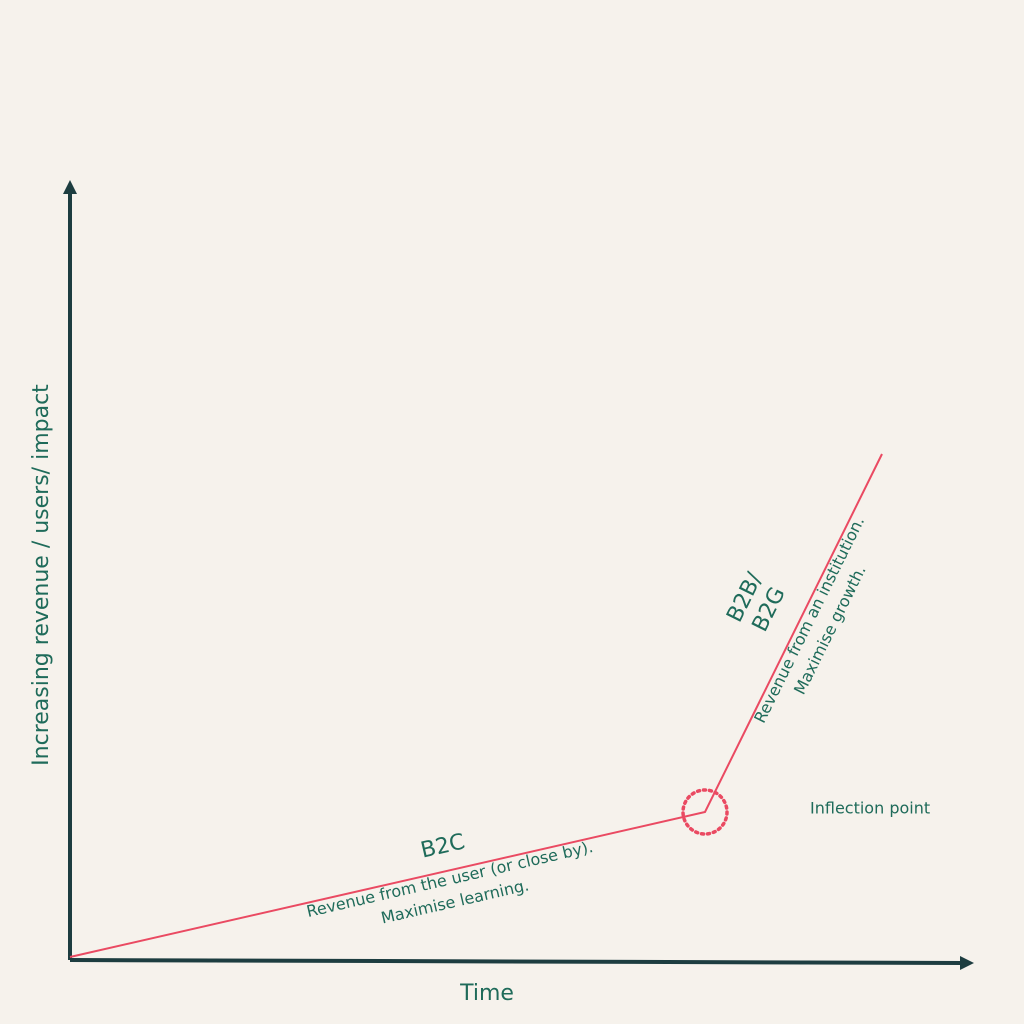  Describe the element at coordinates (705, 812) in the screenshot. I see `inflection-marker` at that location.